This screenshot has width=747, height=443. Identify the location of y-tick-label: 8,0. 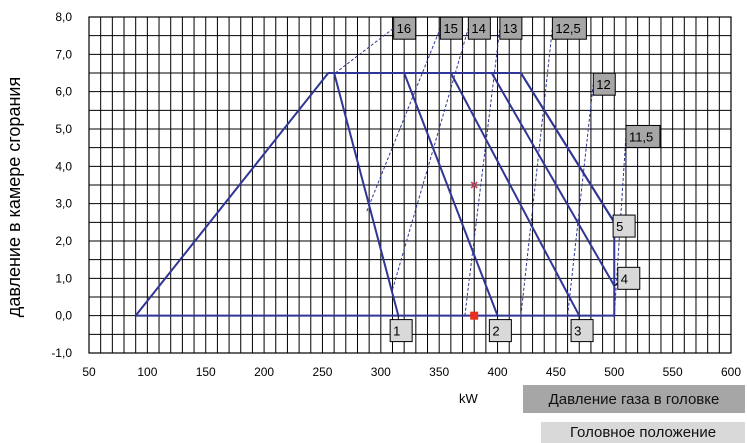
(63, 17).